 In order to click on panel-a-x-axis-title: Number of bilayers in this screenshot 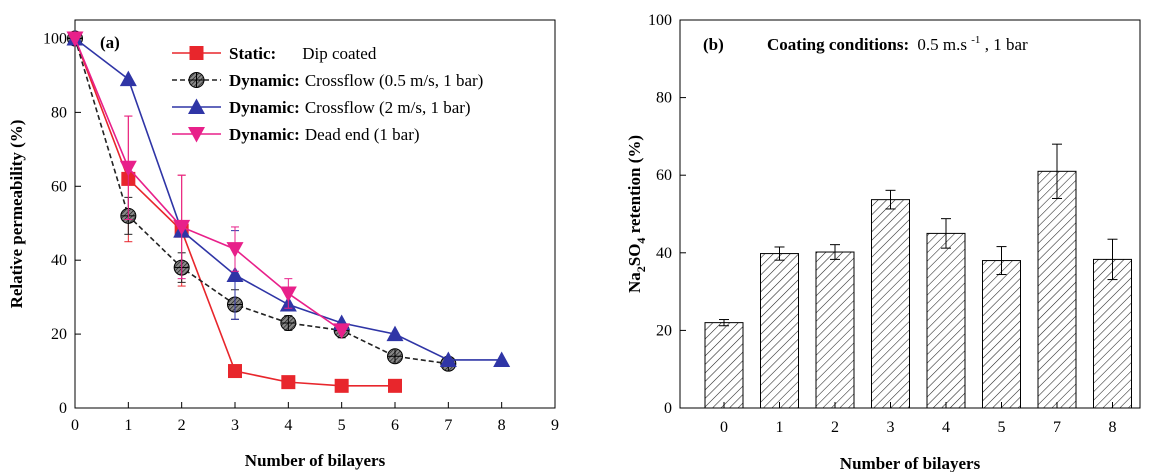, I will do `click(315, 460)`.